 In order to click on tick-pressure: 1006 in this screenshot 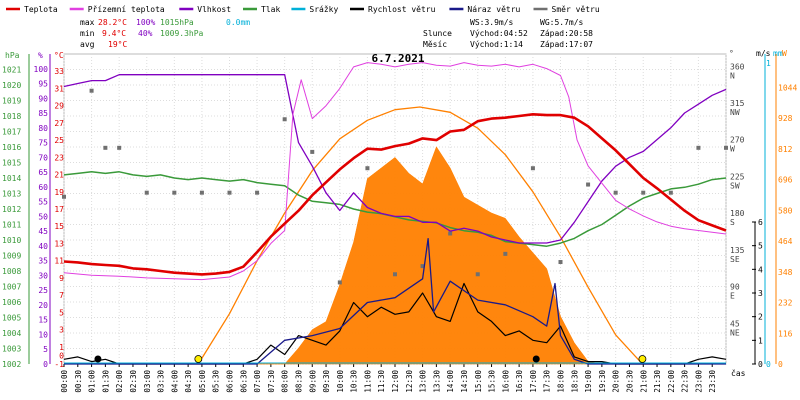, I will do `click(11, 302)`.